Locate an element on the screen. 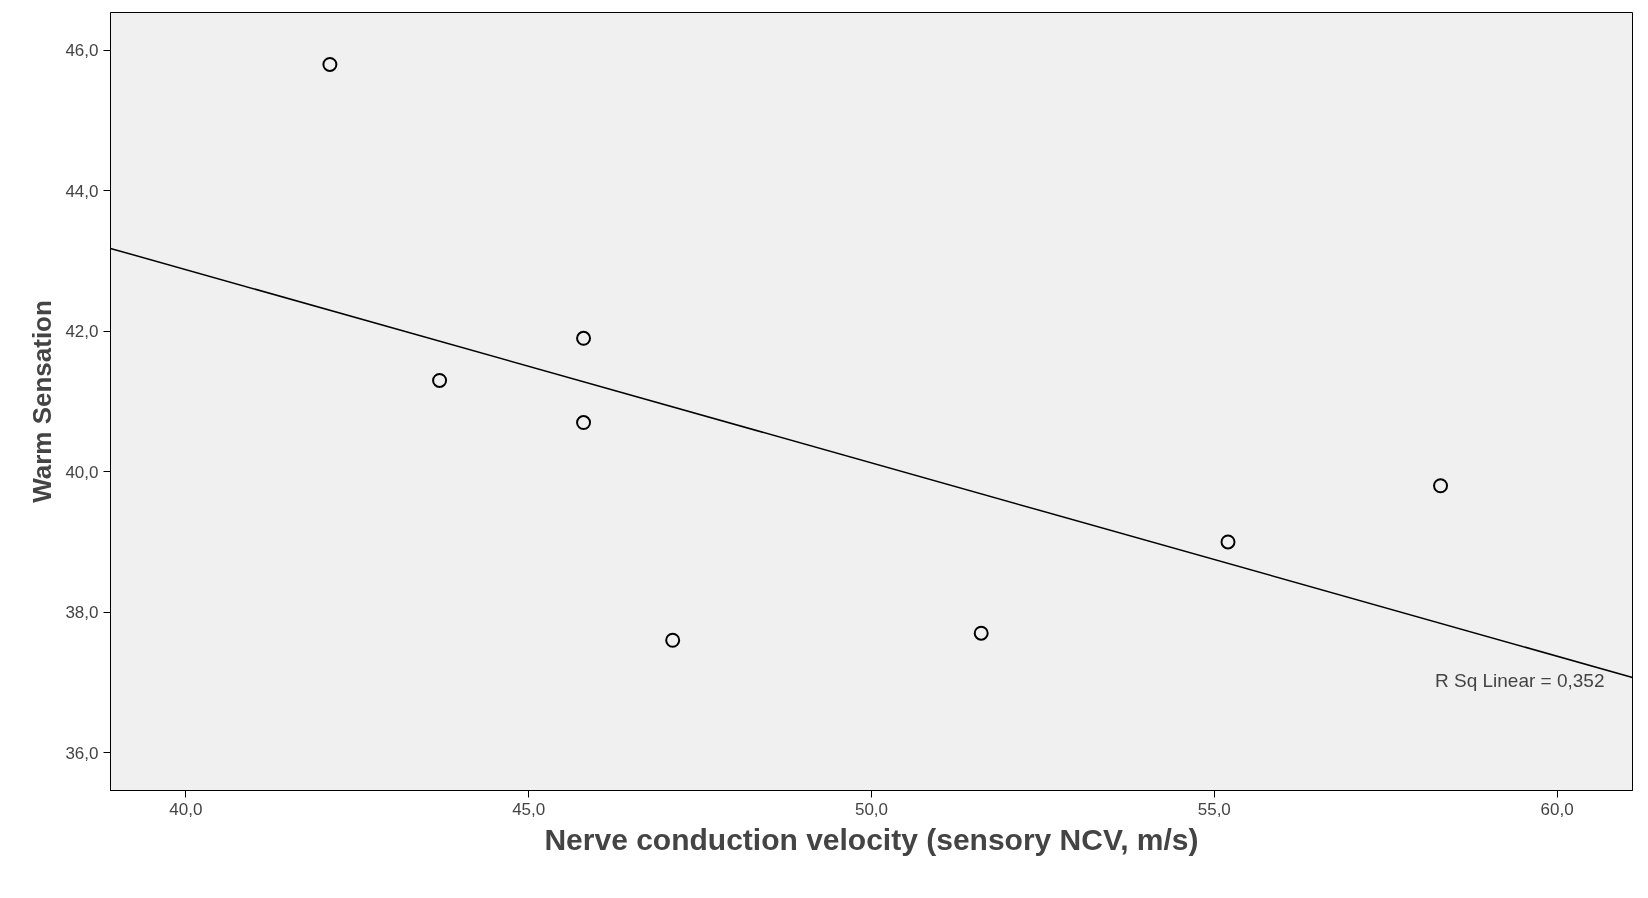 The width and height of the screenshot is (1648, 898). y-axis-title: Warm Sensation is located at coordinates (42, 401).